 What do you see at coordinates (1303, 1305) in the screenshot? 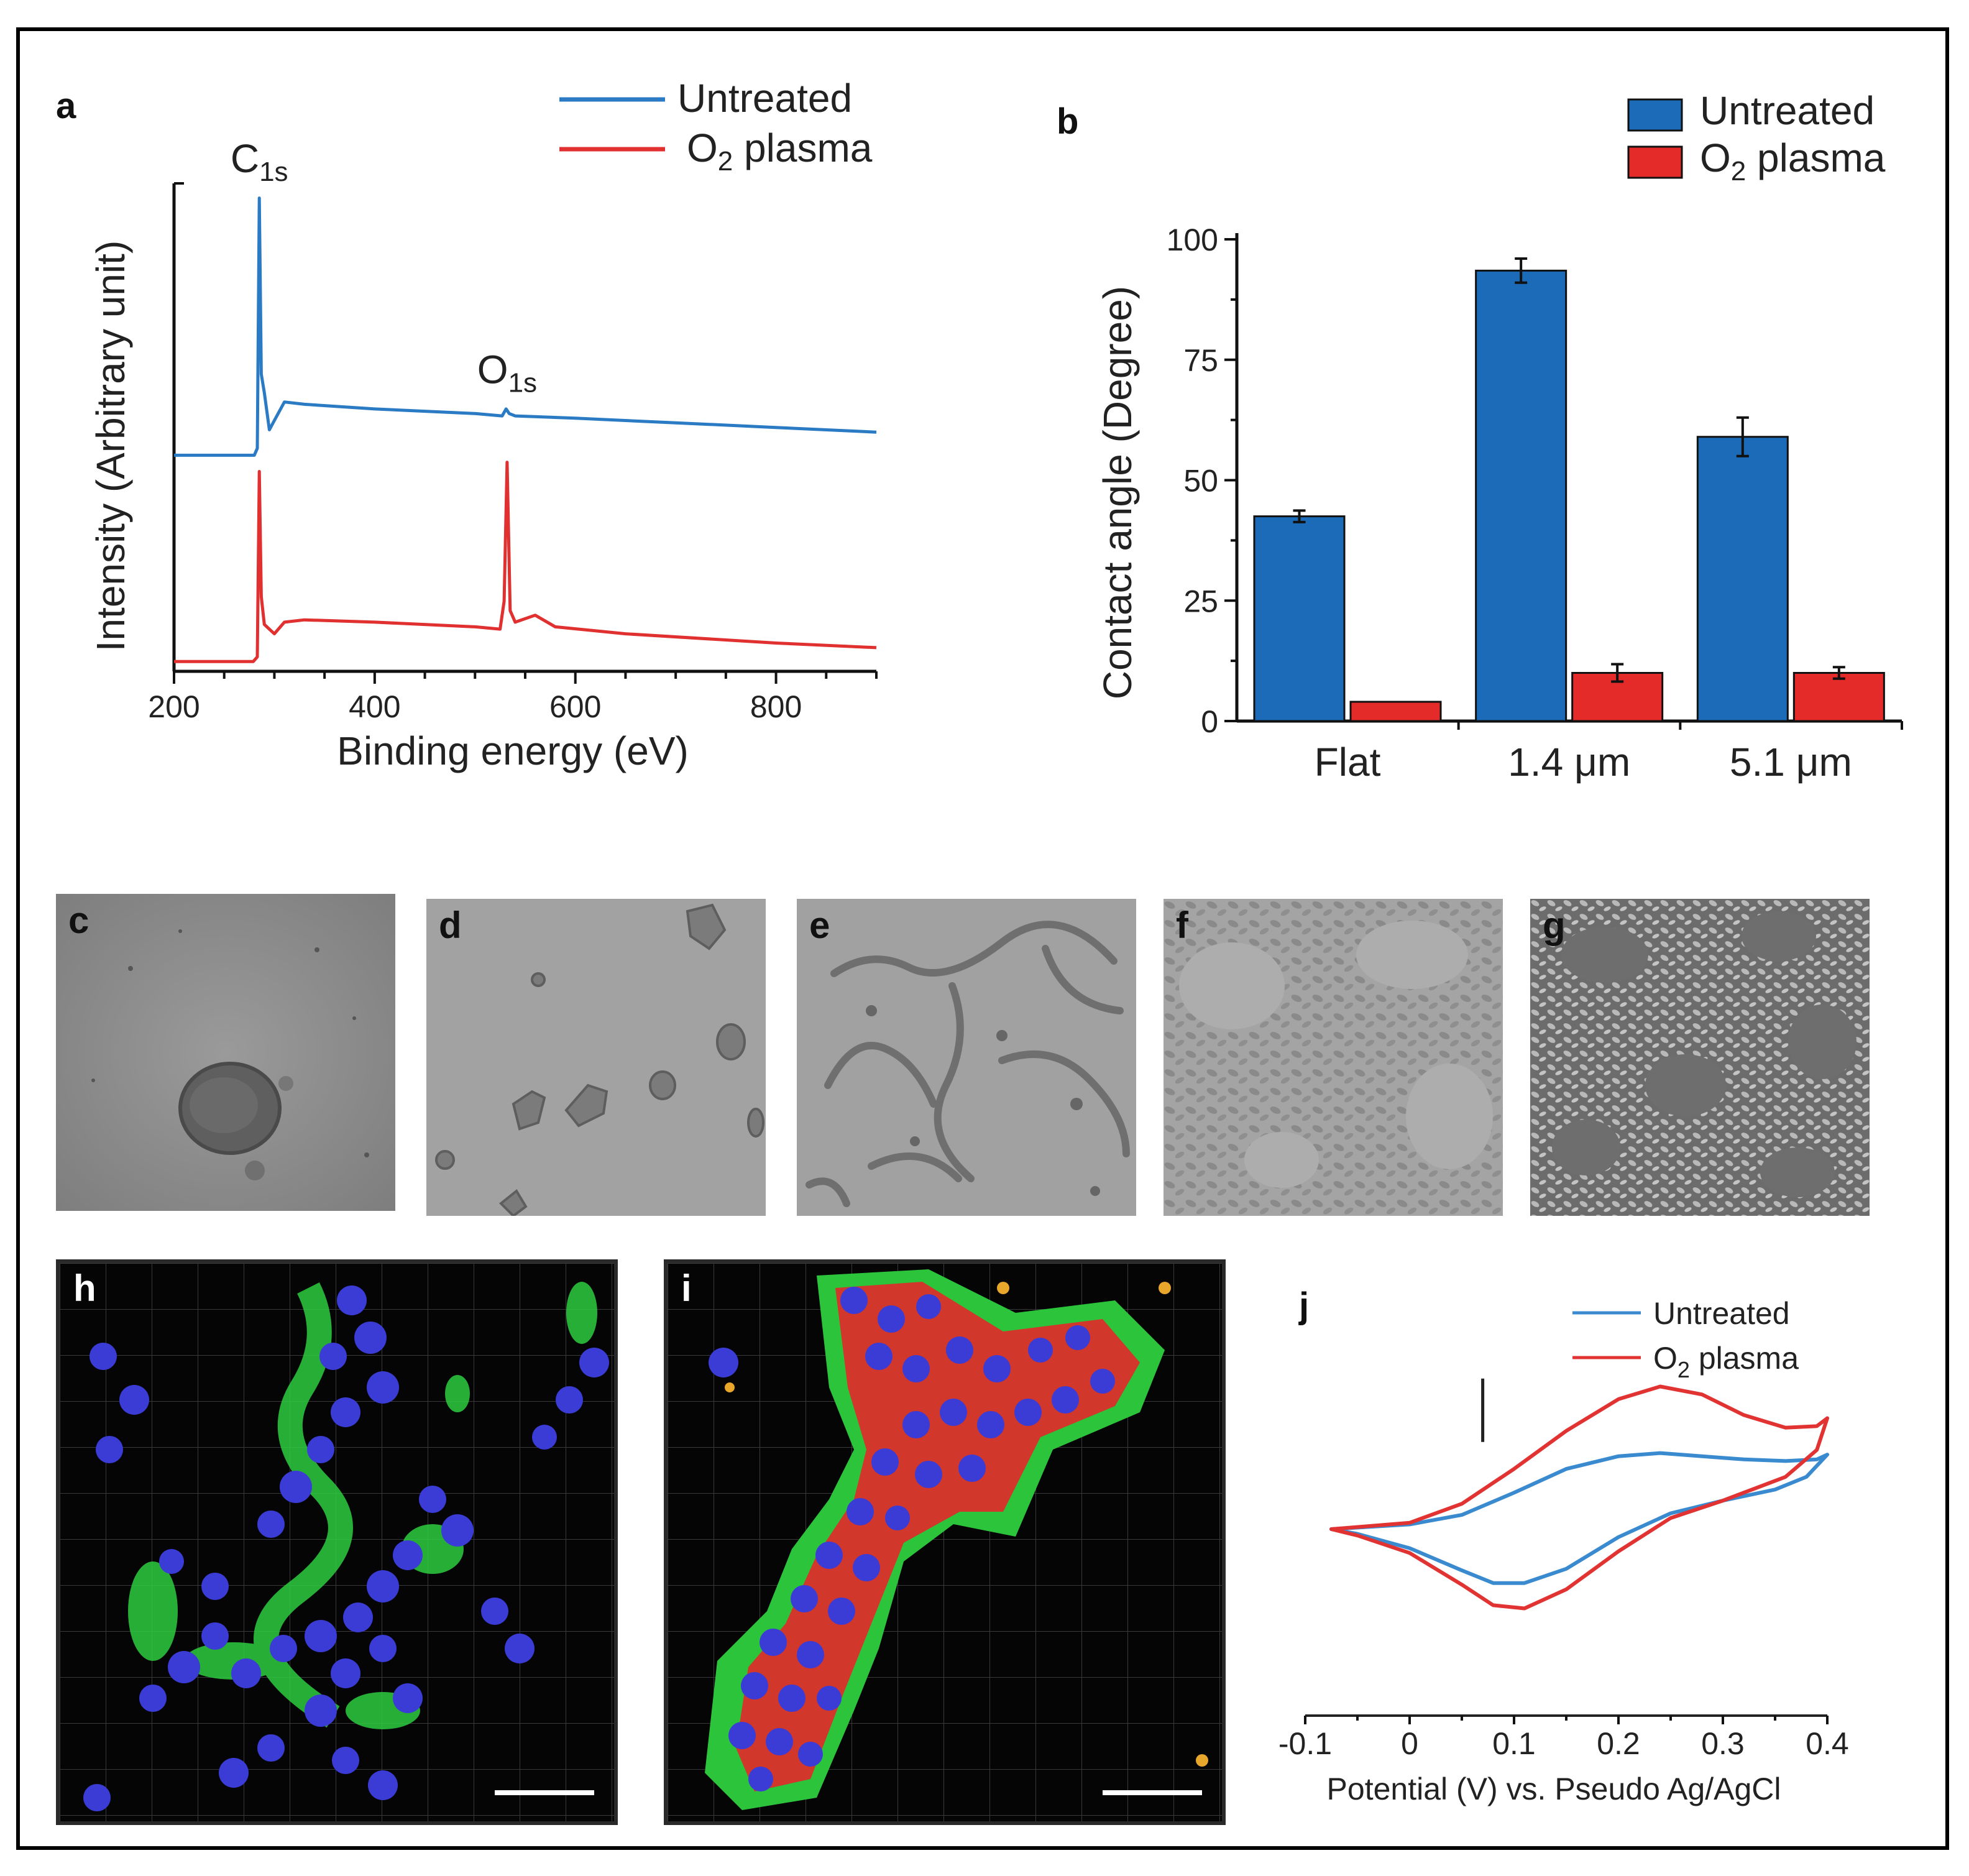
I see `panel-label-j: j` at bounding box center [1303, 1305].